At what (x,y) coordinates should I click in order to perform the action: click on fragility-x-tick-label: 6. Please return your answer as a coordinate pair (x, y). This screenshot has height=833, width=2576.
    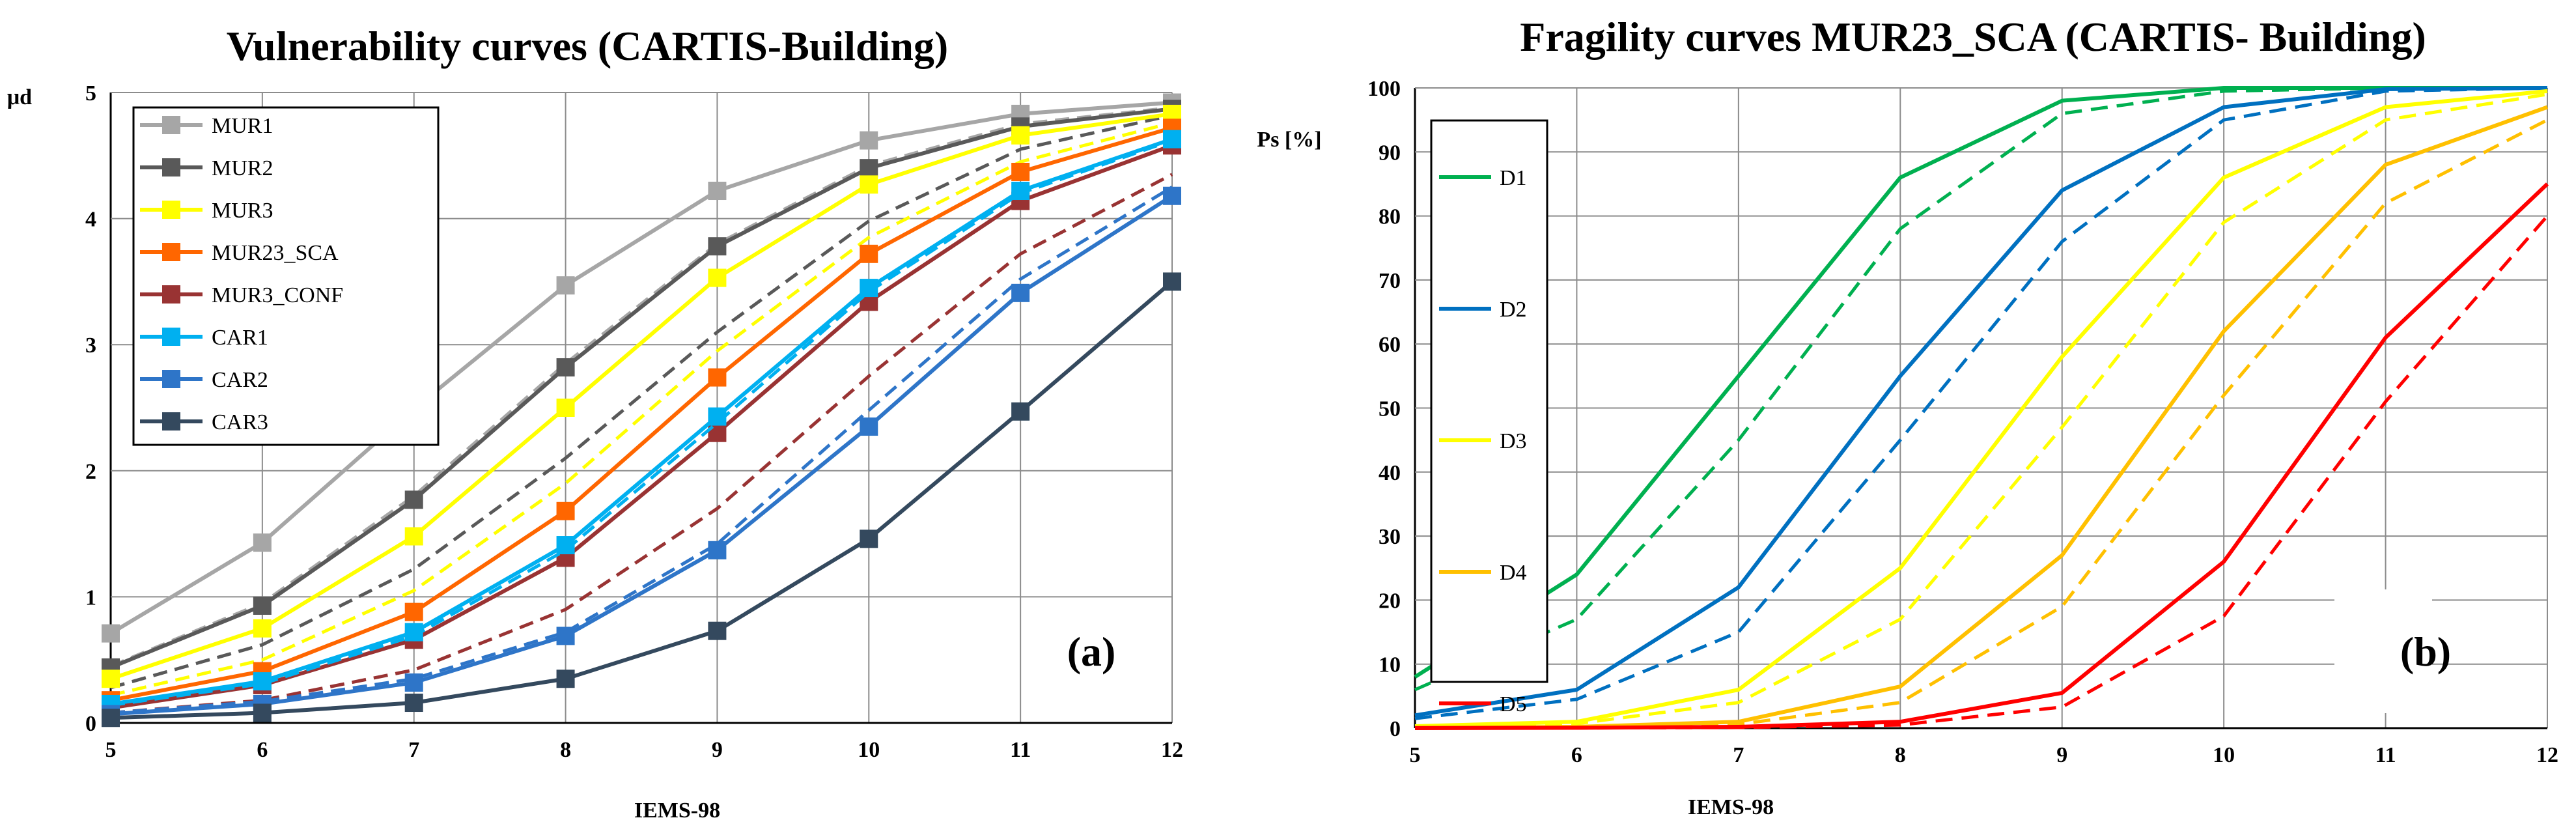
    Looking at the image, I should click on (1577, 755).